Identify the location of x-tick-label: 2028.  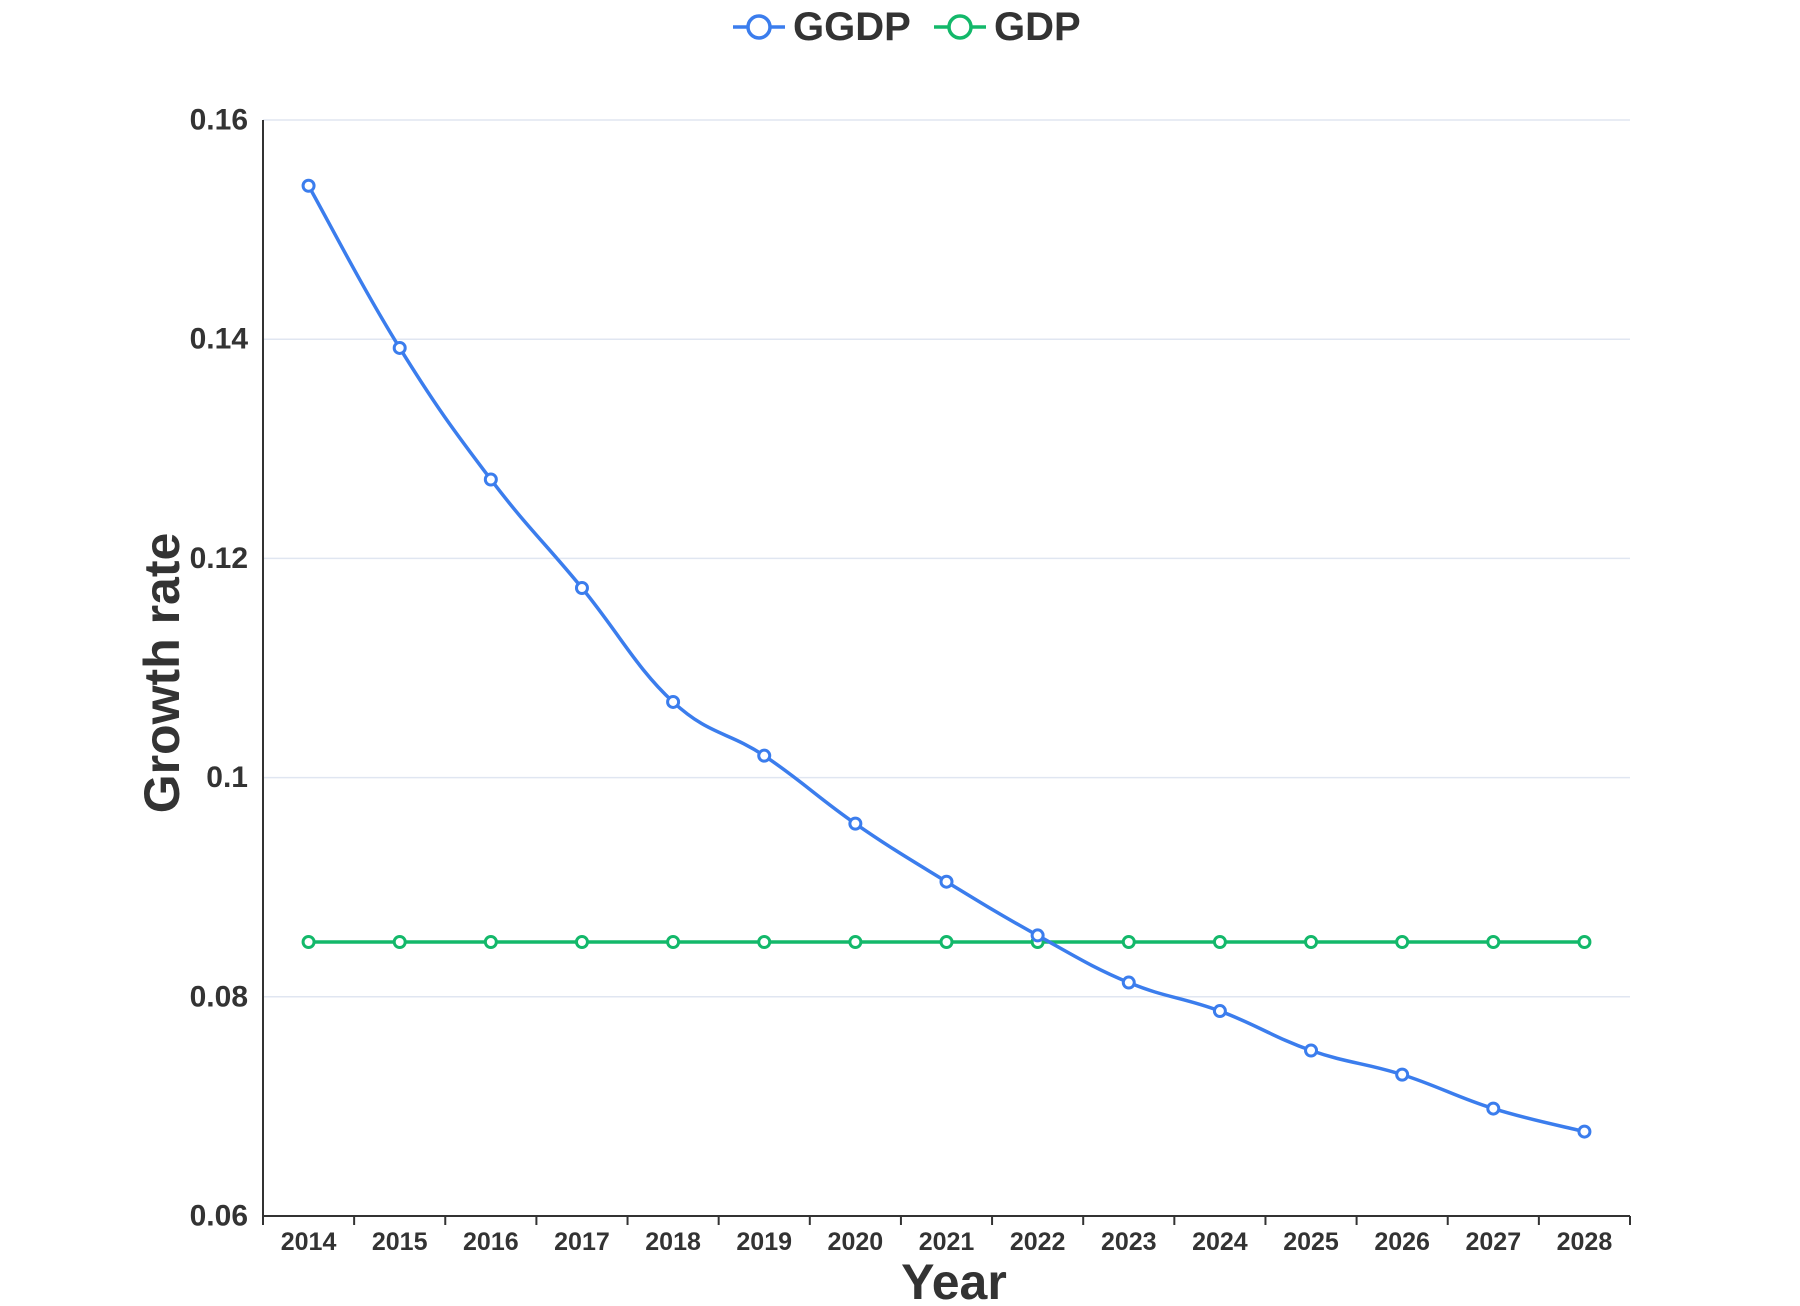
(1585, 1242).